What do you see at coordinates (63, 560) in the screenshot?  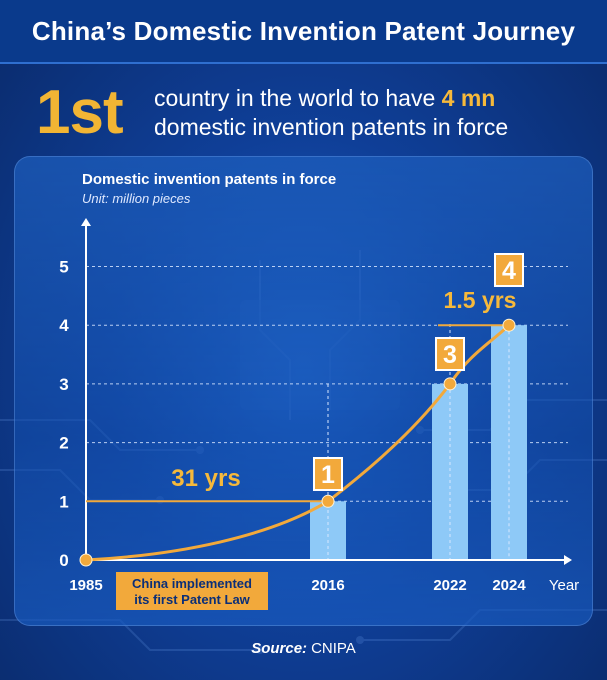 I see `y-tick-label-0: 0` at bounding box center [63, 560].